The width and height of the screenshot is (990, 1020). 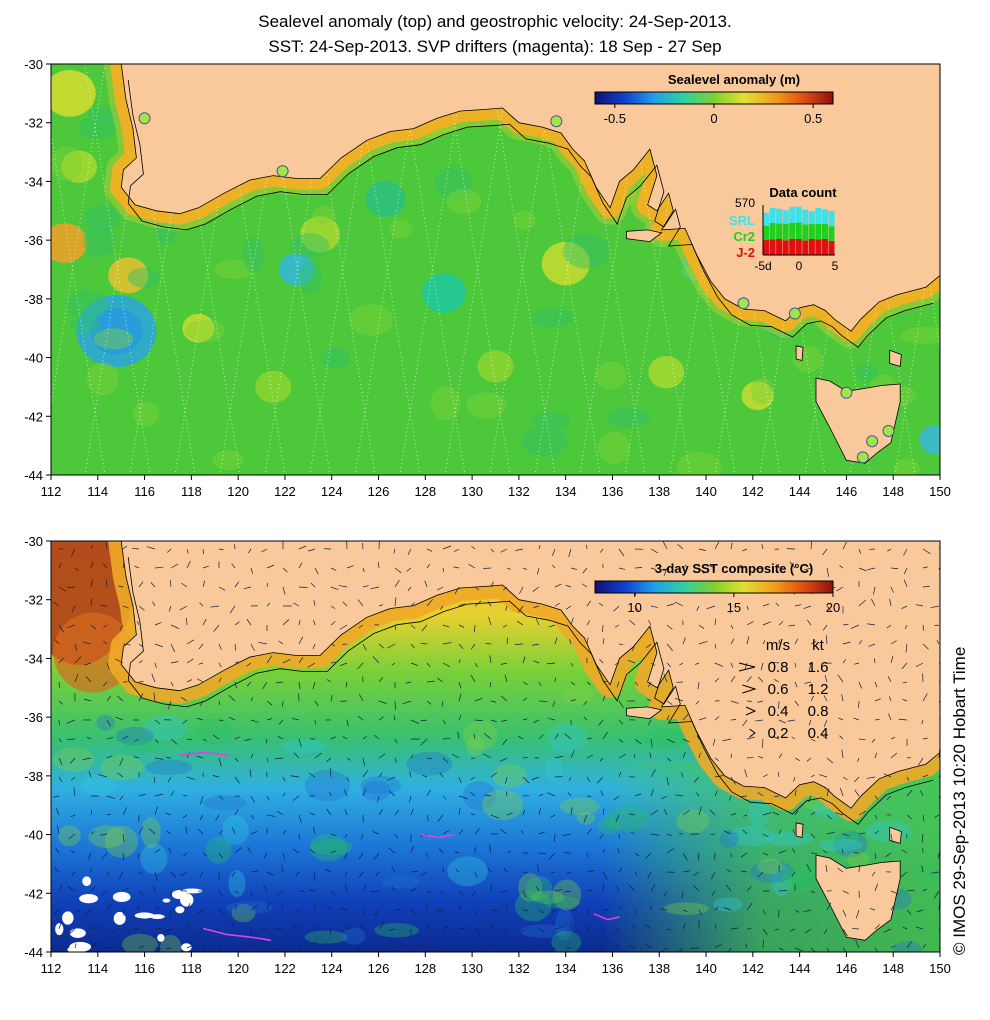 I want to click on sla-x-tick-label: 118, so click(x=191, y=491).